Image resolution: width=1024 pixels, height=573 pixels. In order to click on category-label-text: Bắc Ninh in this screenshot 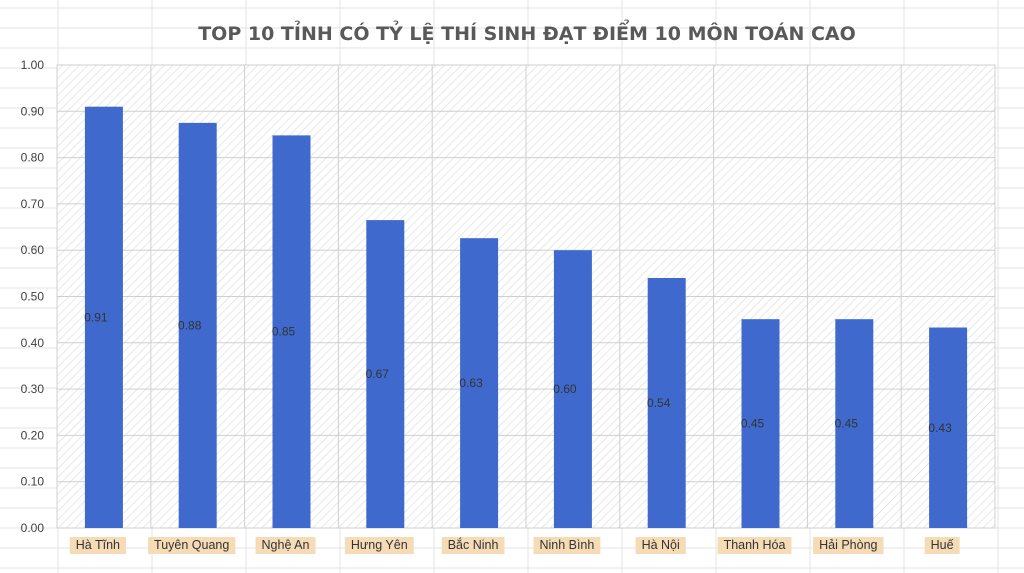, I will do `click(473, 544)`.